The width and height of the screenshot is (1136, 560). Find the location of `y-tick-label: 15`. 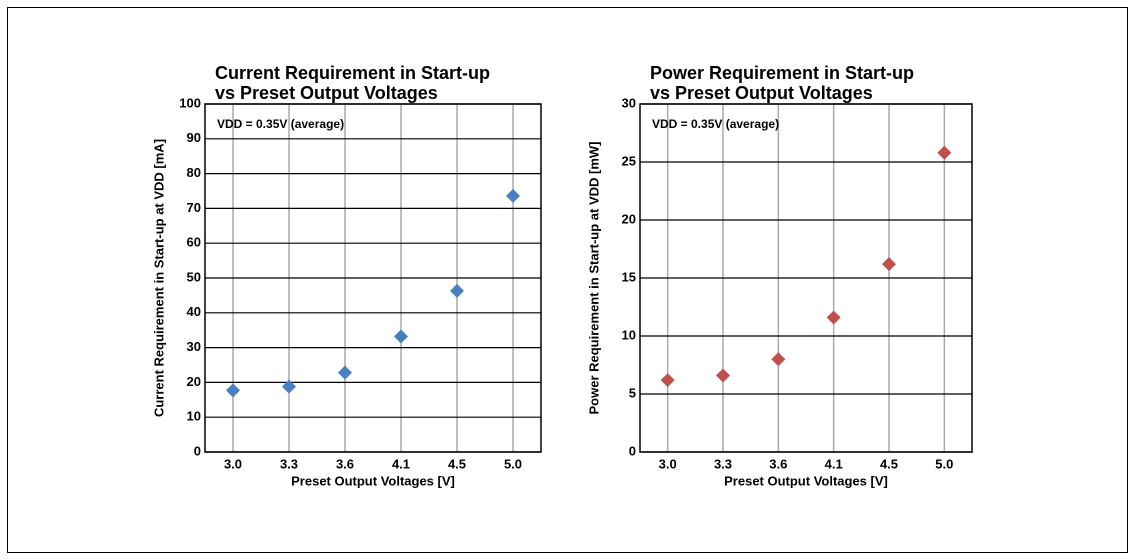

y-tick-label: 15 is located at coordinates (629, 276).